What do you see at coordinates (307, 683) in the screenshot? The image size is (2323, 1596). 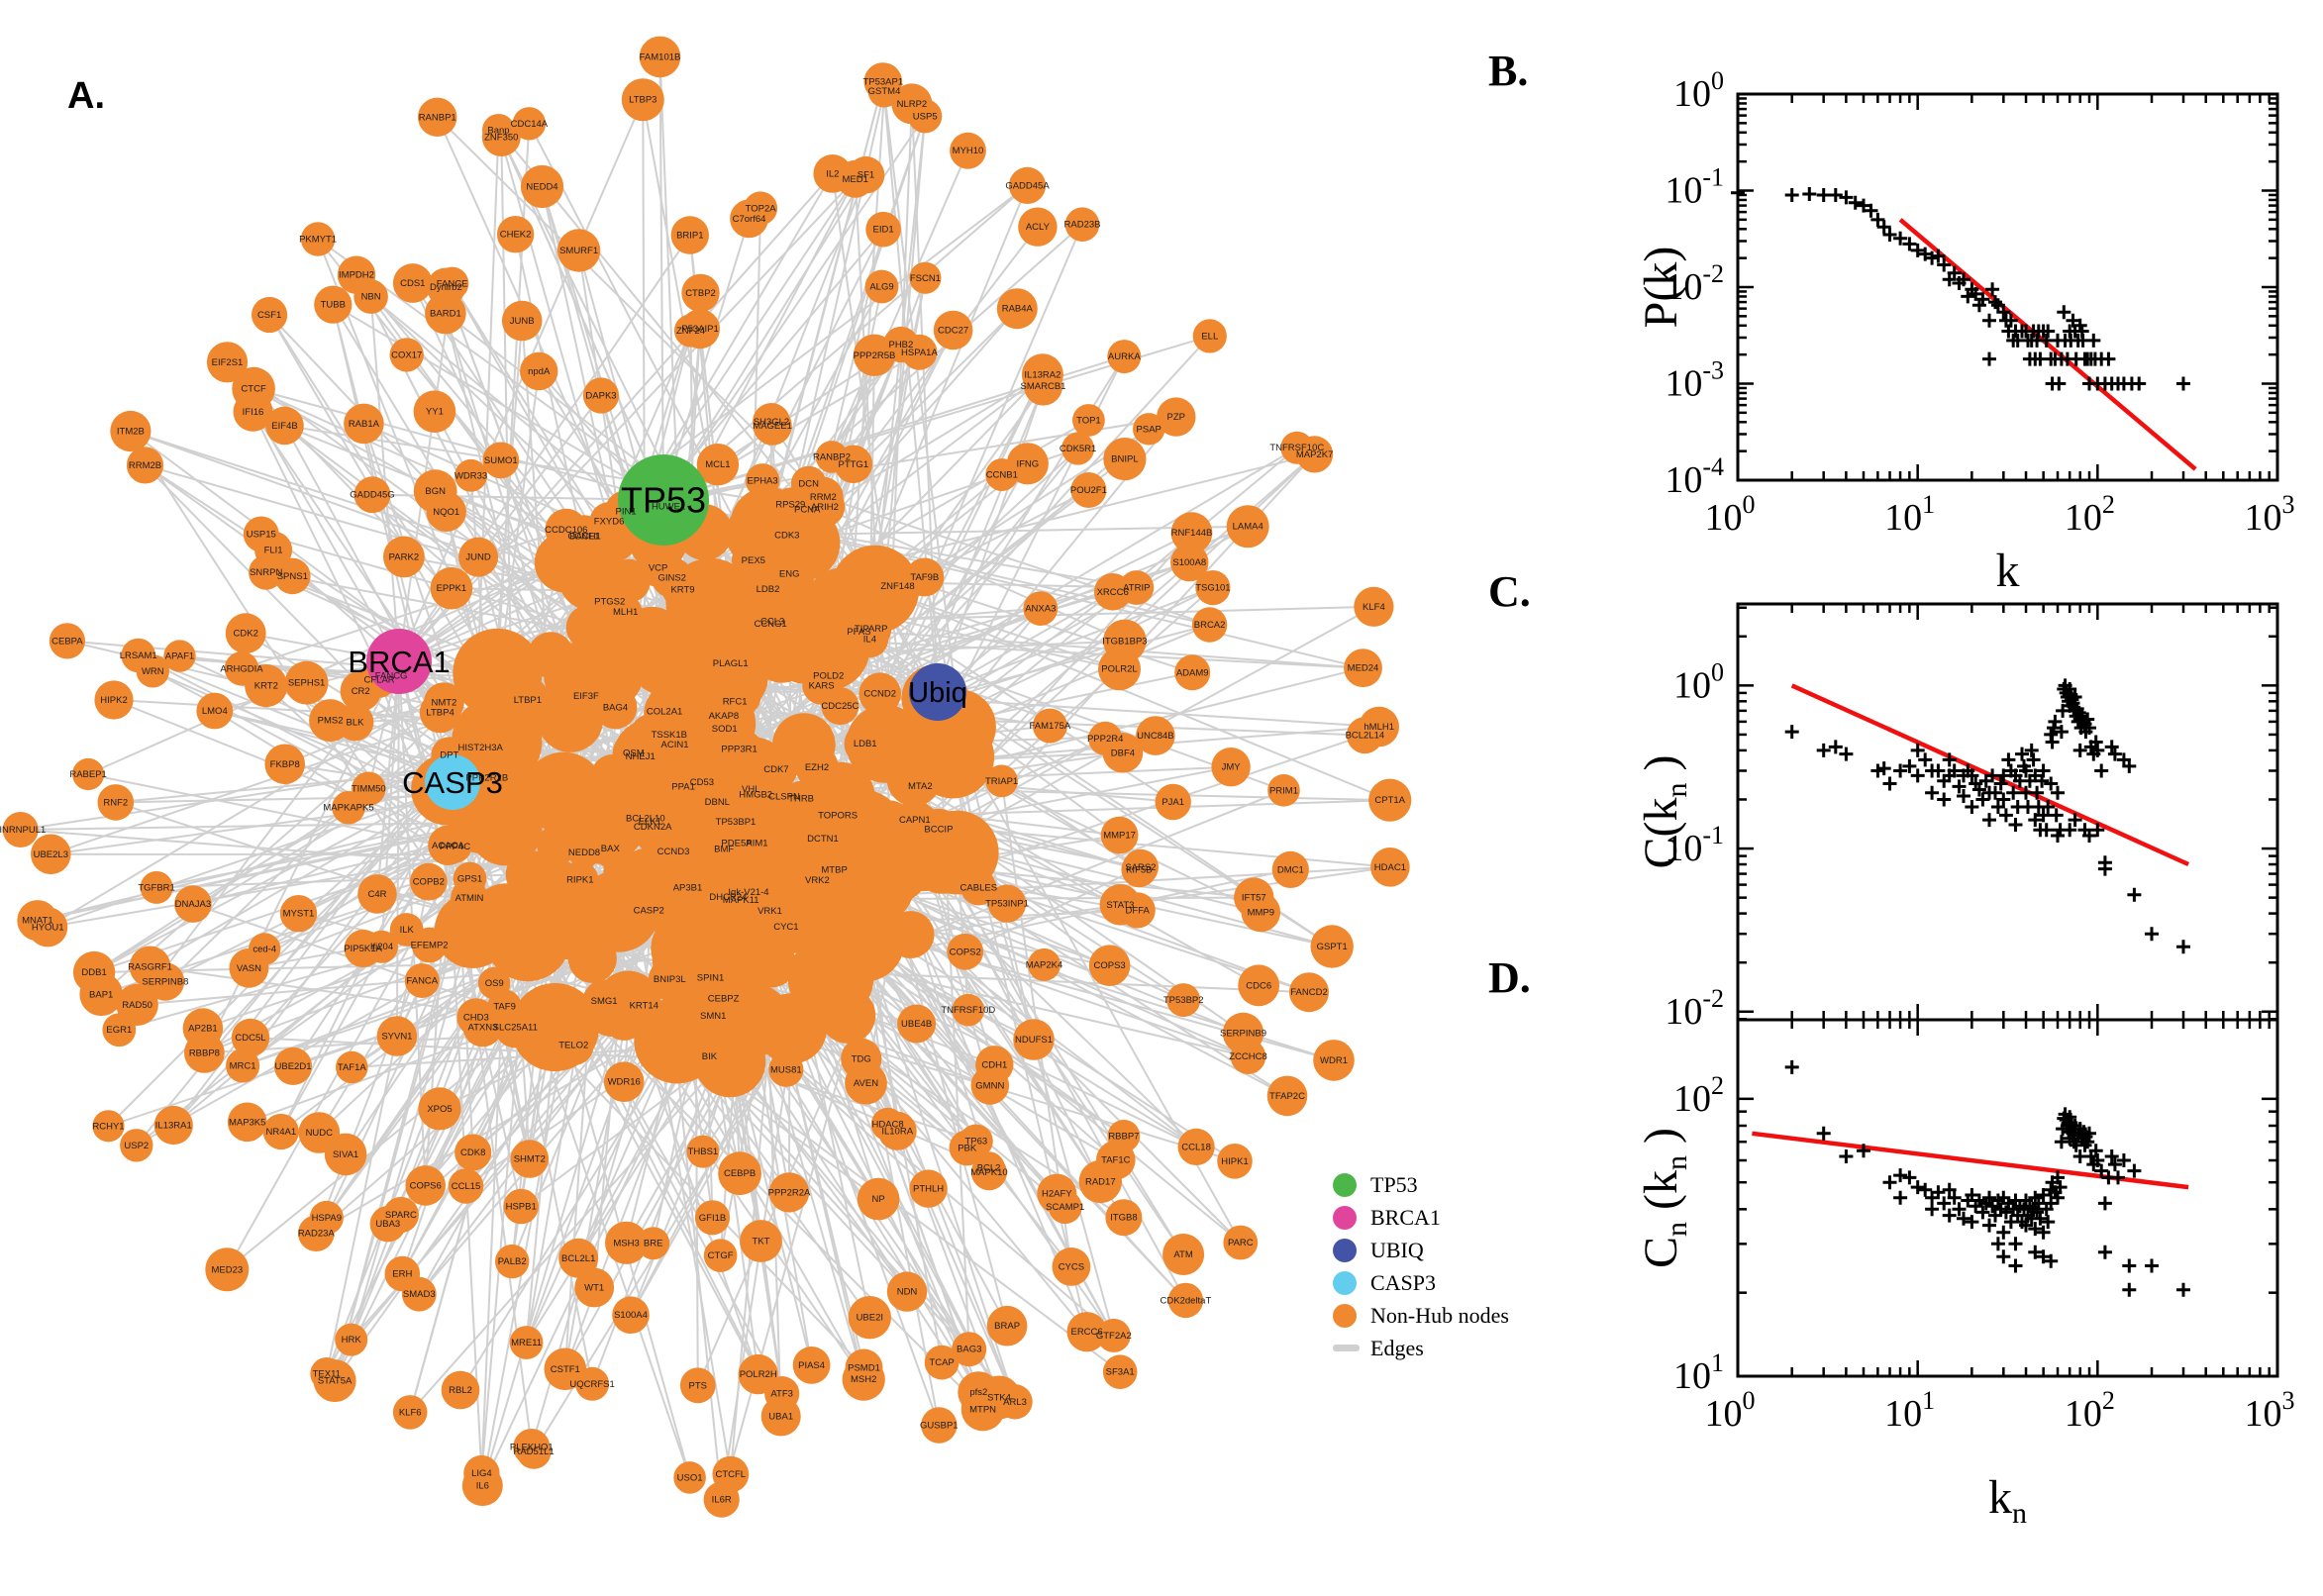 I see `network-node-label: SEPHS1` at bounding box center [307, 683].